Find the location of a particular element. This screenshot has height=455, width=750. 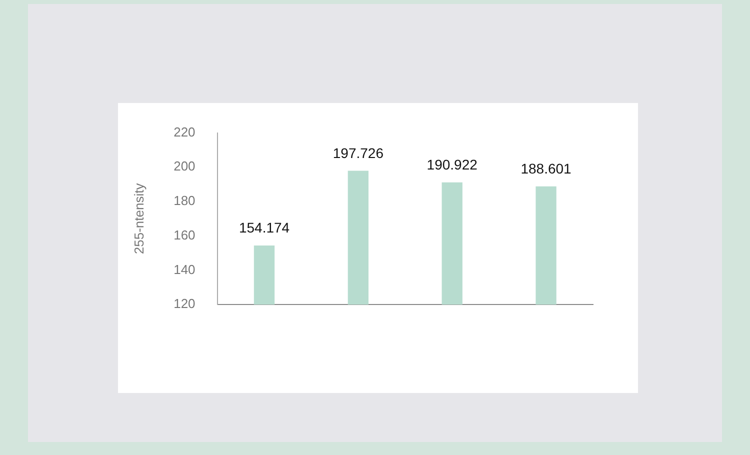

y-tick-label: 220 is located at coordinates (185, 132).